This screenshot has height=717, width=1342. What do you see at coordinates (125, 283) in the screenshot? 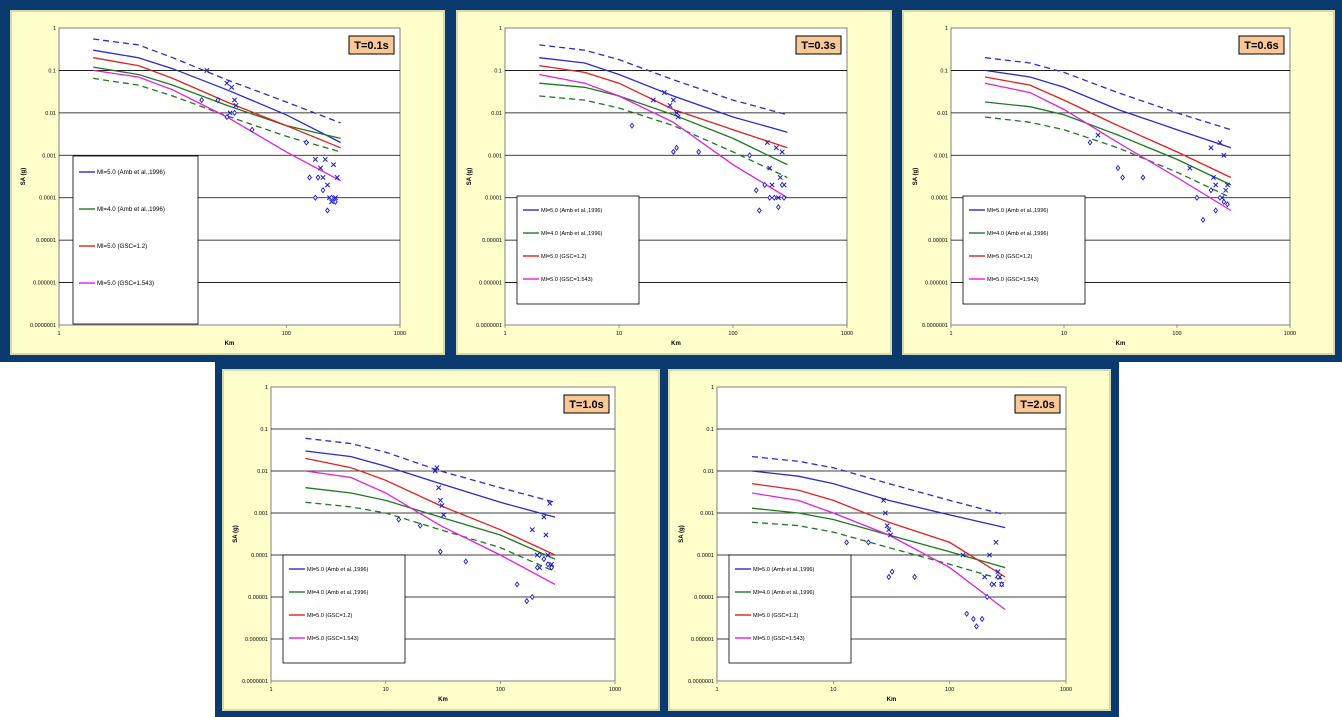
I see `legend-label: Ml=5.0 (GSC=1.543)` at bounding box center [125, 283].